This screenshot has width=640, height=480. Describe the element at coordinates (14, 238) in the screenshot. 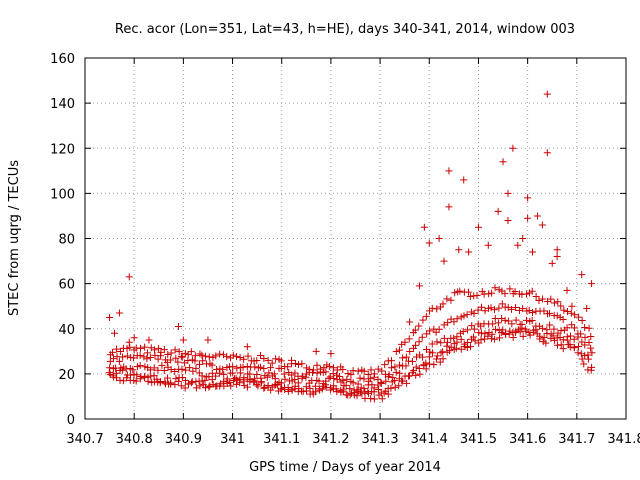

I see `y-axis-label: STEC from uqrg / TECUs` at that location.